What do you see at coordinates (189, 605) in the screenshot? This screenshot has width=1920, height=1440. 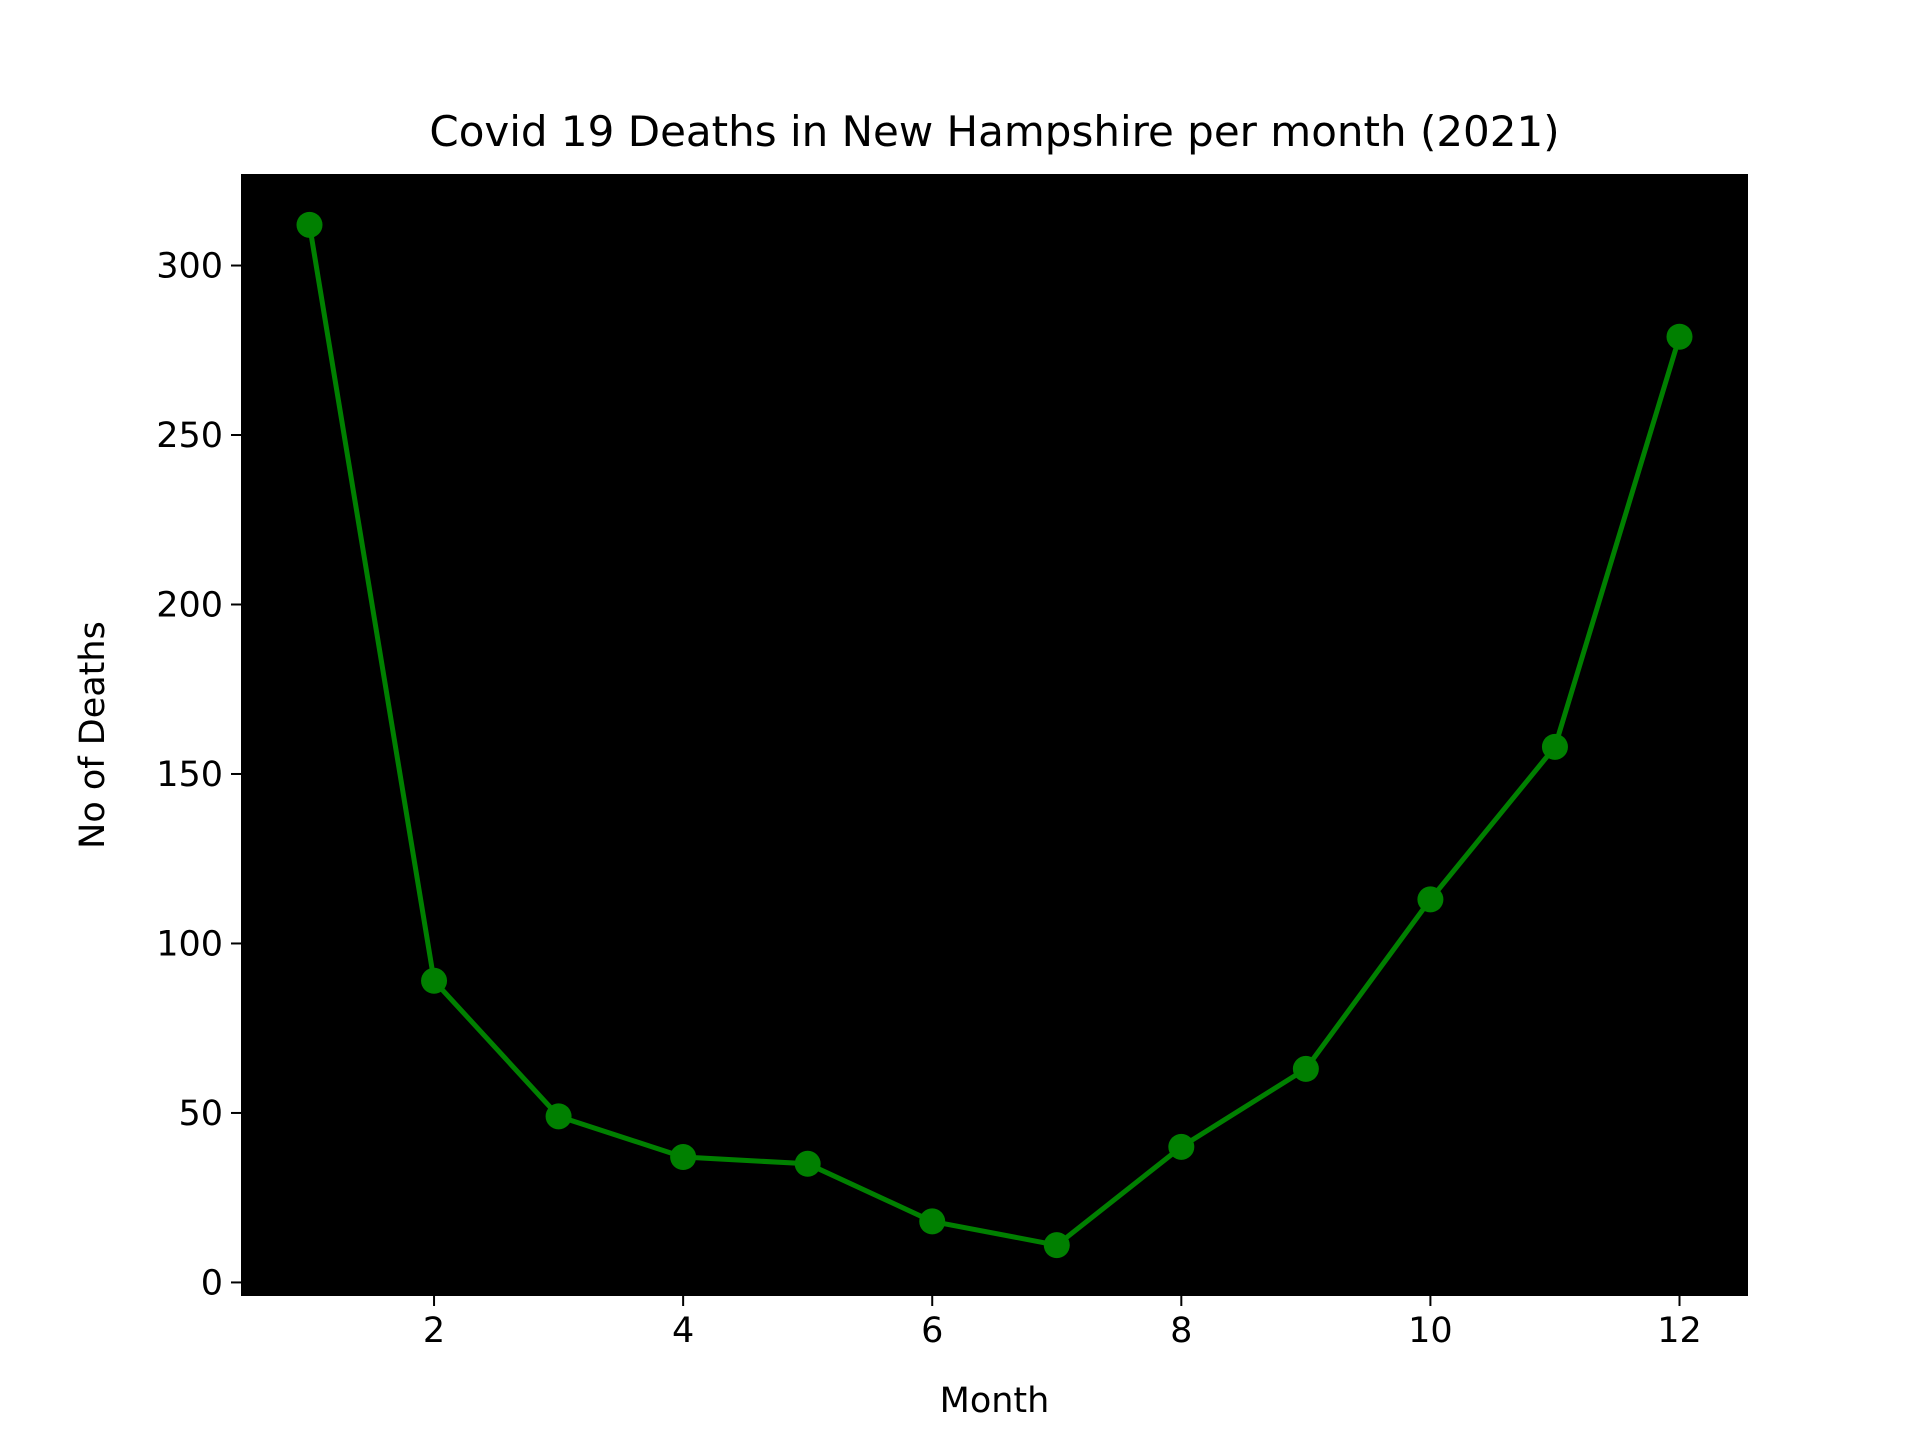 I see `y-tick-label: 200` at bounding box center [189, 605].